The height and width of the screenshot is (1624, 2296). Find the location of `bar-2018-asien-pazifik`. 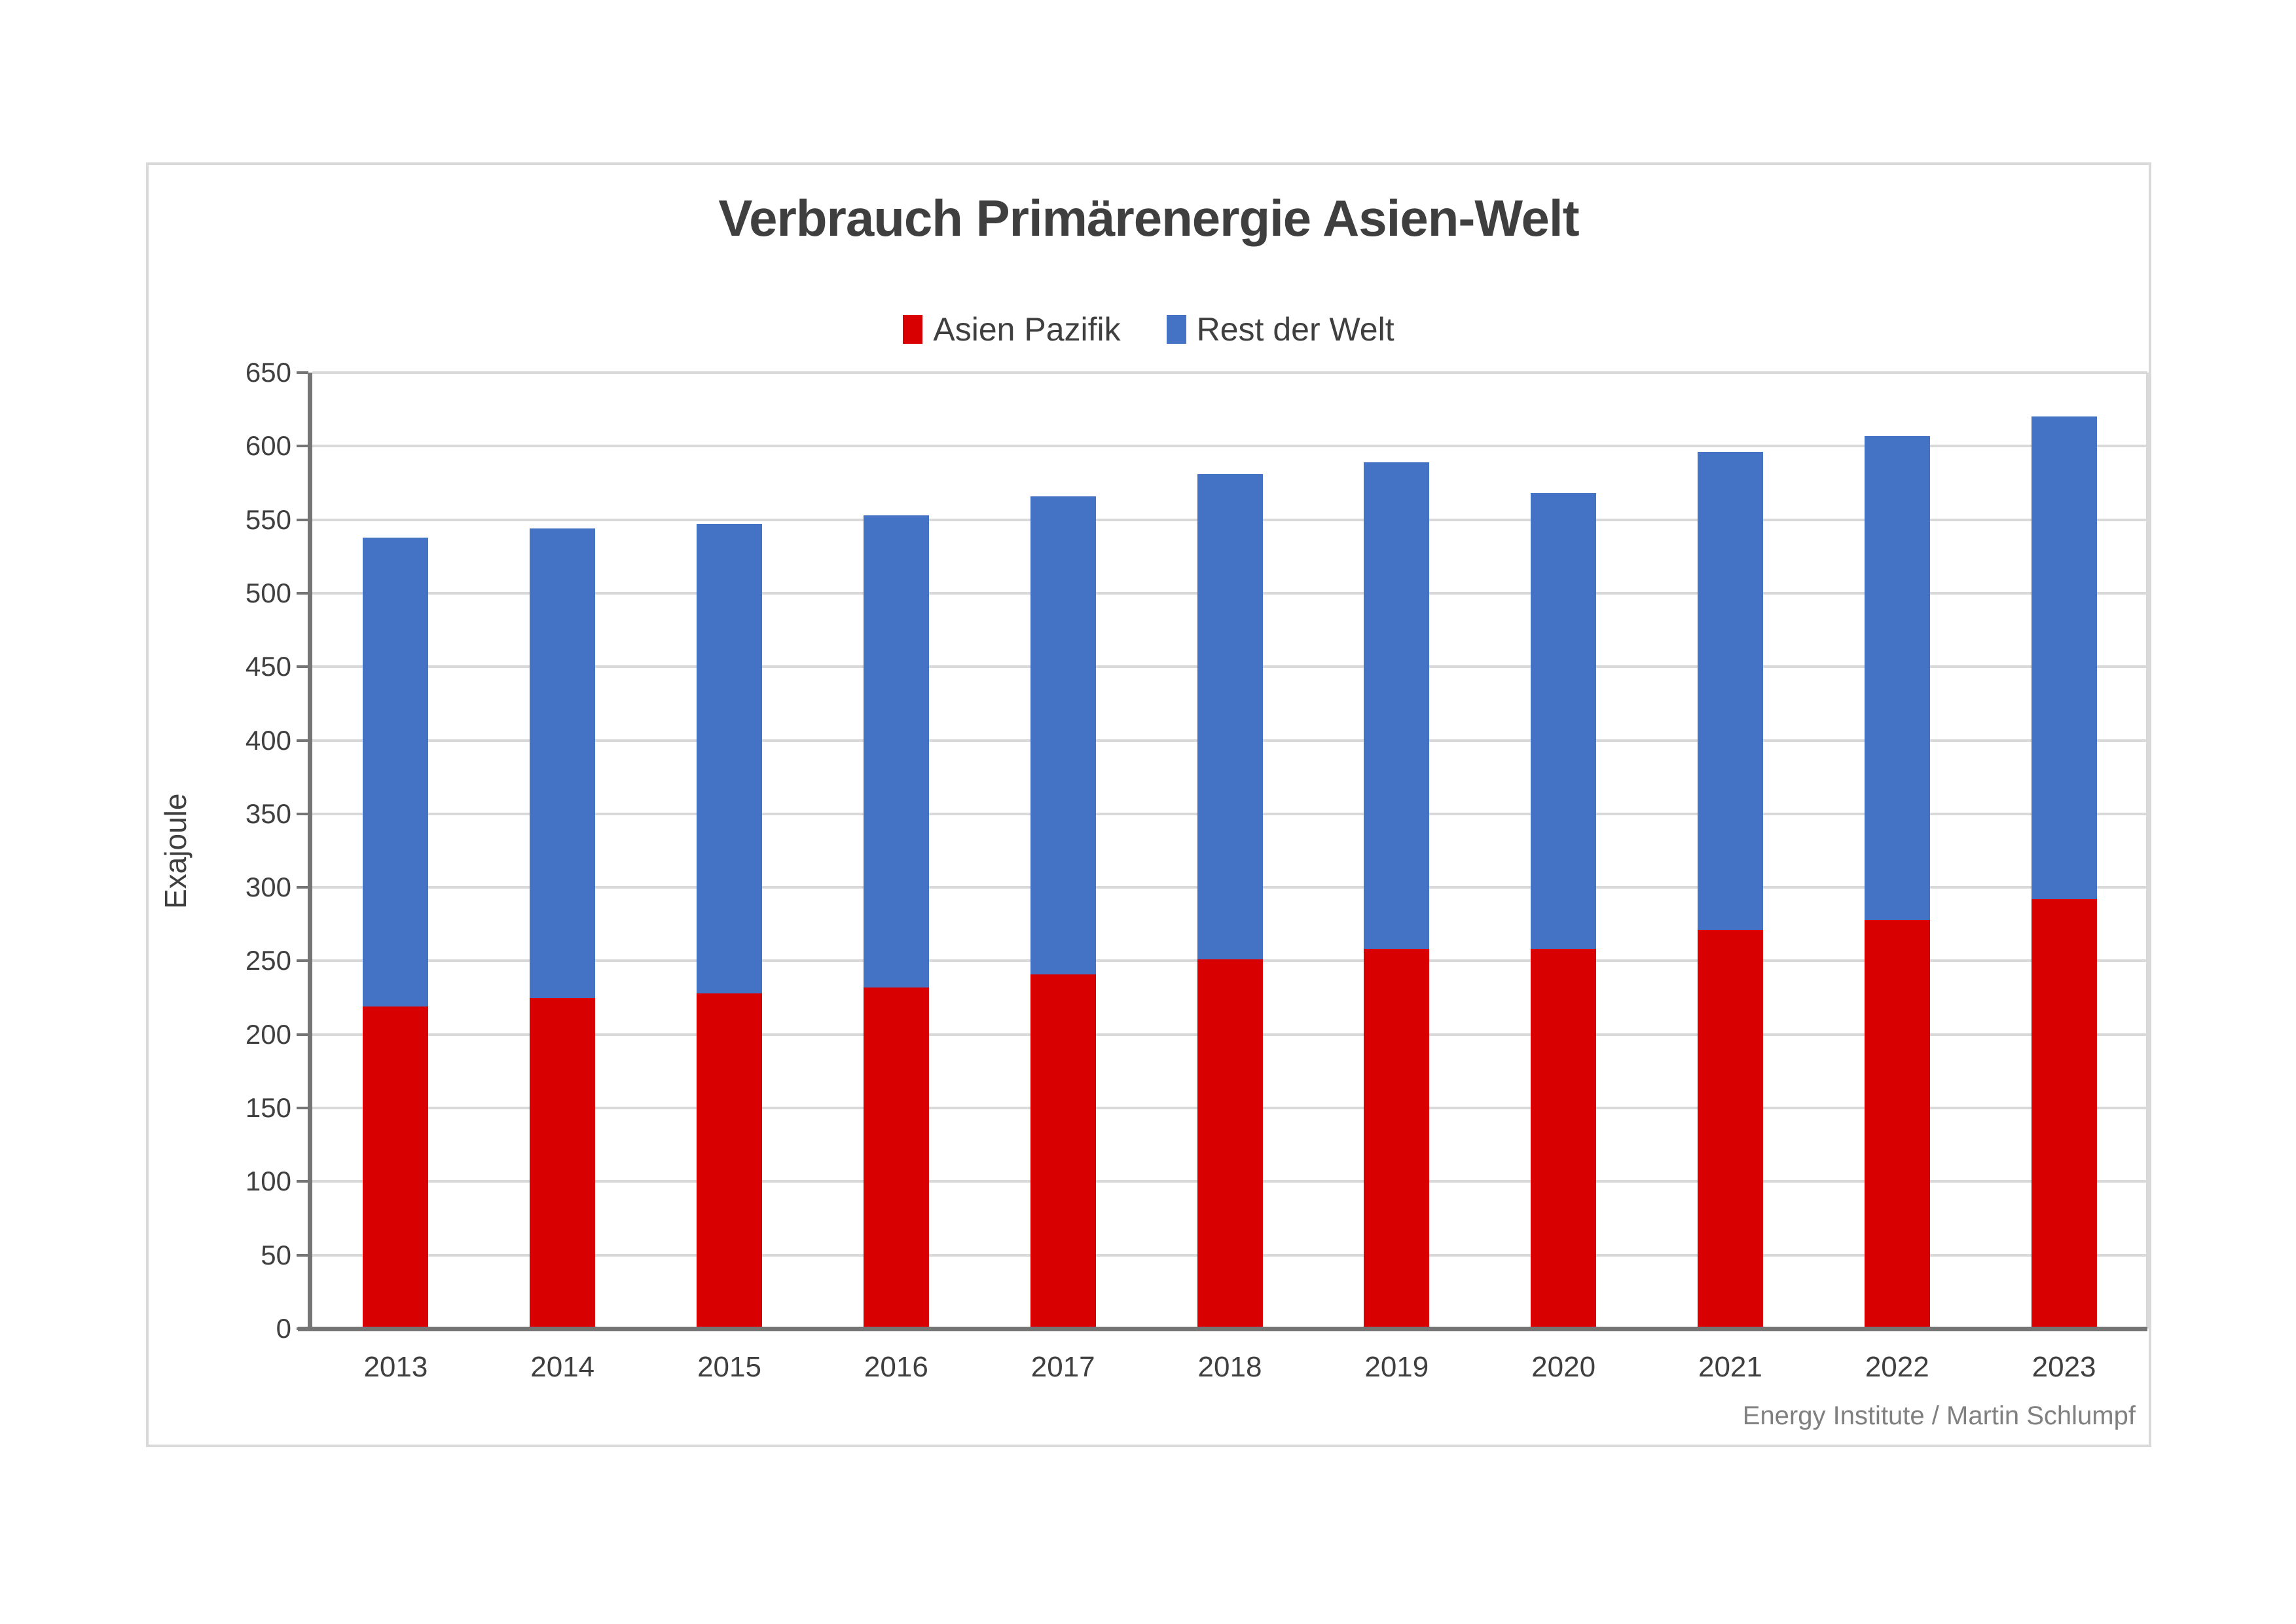

bar-2018-asien-pazifik is located at coordinates (1230, 1144).